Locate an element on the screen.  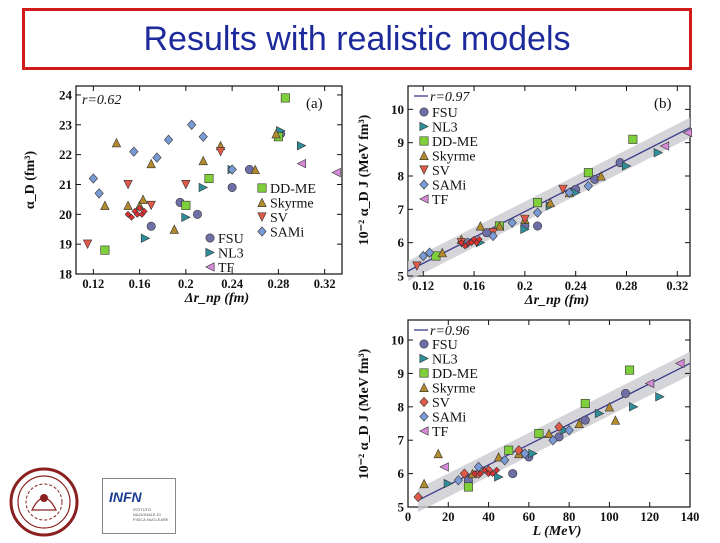
x-tick-label: 60 is located at coordinates (529, 517).